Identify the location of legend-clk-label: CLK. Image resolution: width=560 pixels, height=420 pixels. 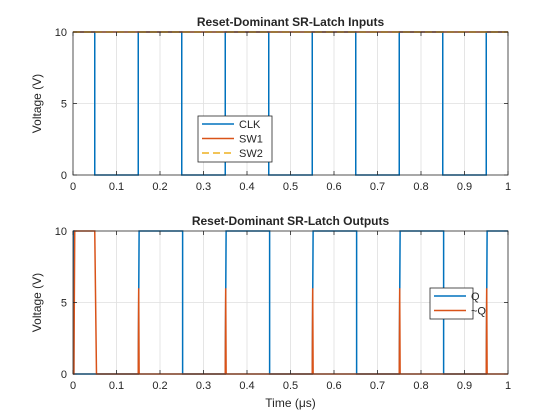
(250, 125).